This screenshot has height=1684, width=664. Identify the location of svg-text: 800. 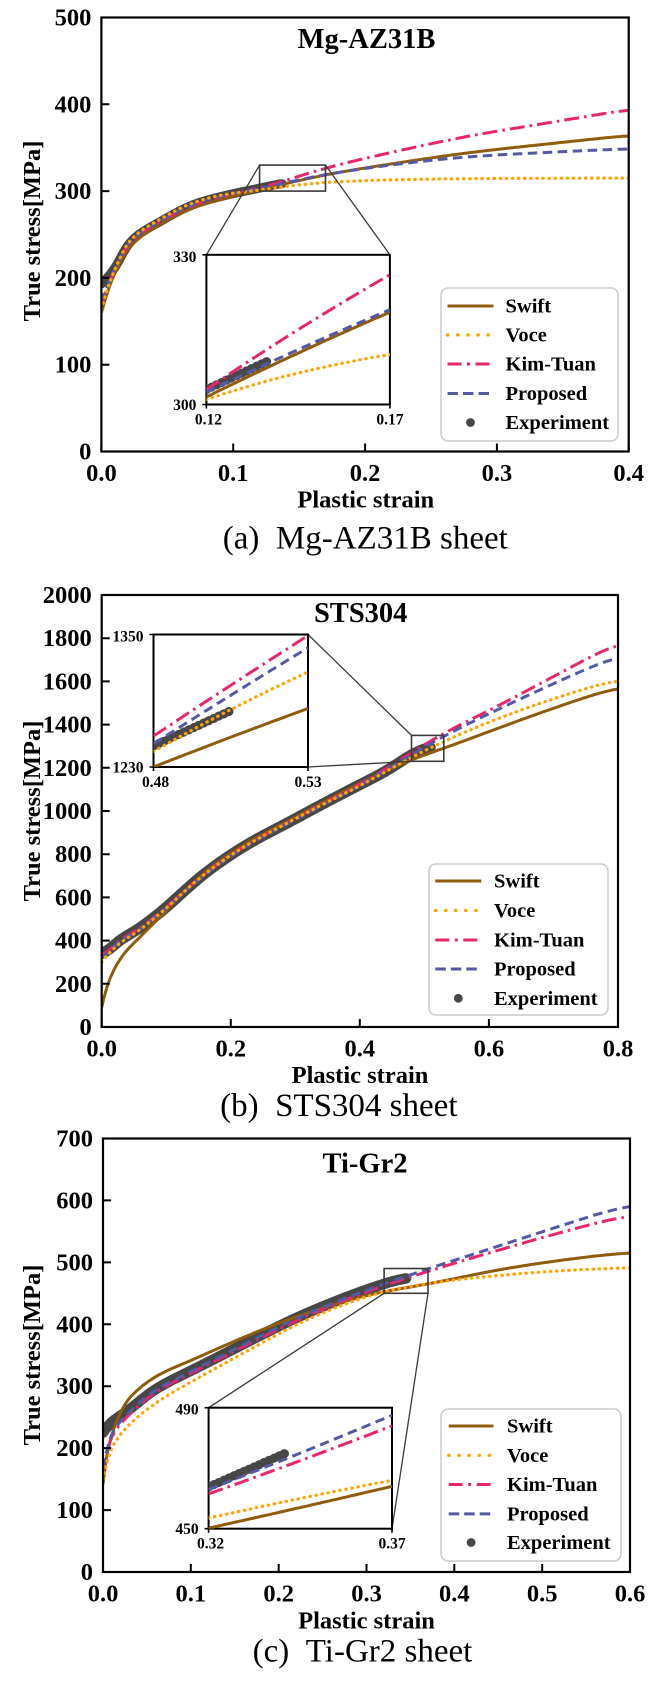
(73, 854).